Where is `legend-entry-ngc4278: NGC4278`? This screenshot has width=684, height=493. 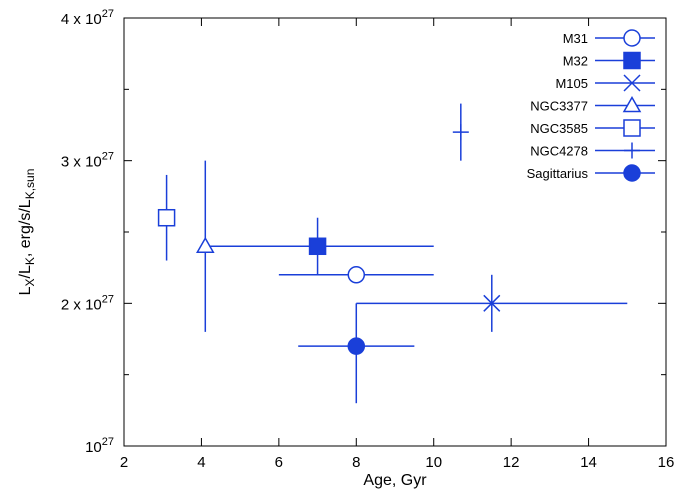 legend-entry-ngc4278: NGC4278 is located at coordinates (592, 150).